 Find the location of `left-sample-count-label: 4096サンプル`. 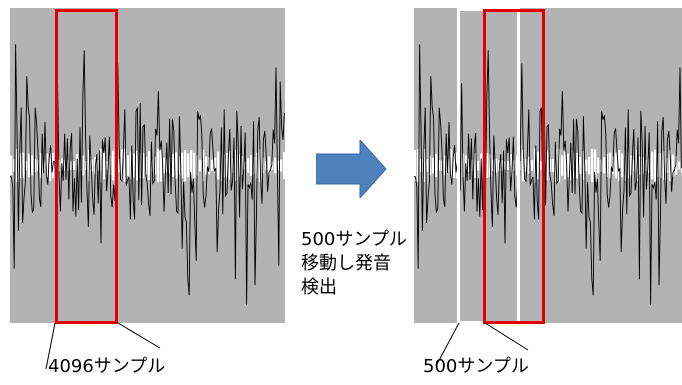

left-sample-count-label: 4096サンプル is located at coordinates (107, 366).